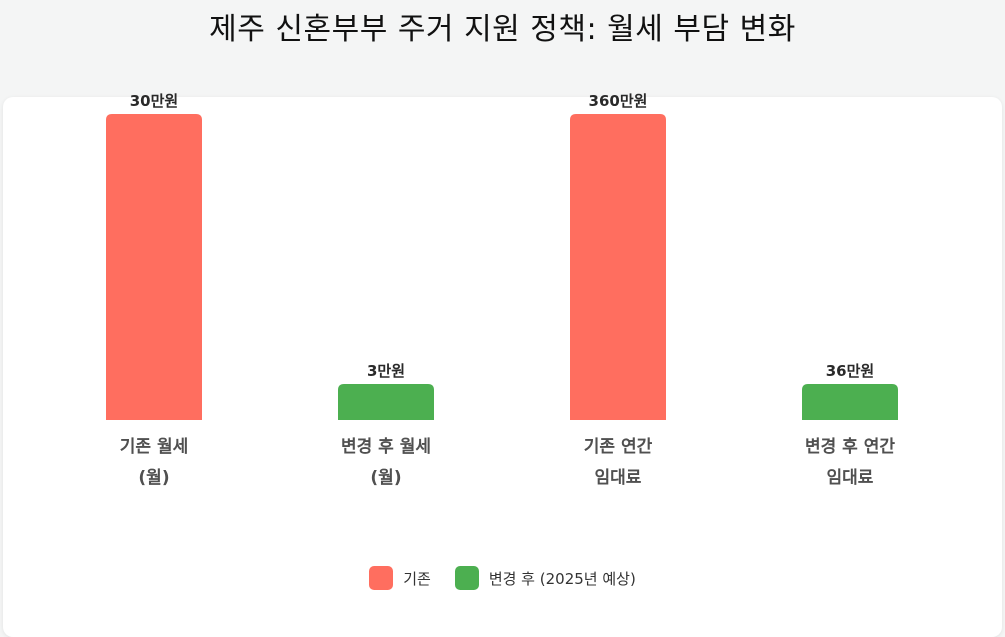 This screenshot has width=1005, height=637. What do you see at coordinates (385, 478) in the screenshot?
I see `category-label-1-1: (월)` at bounding box center [385, 478].